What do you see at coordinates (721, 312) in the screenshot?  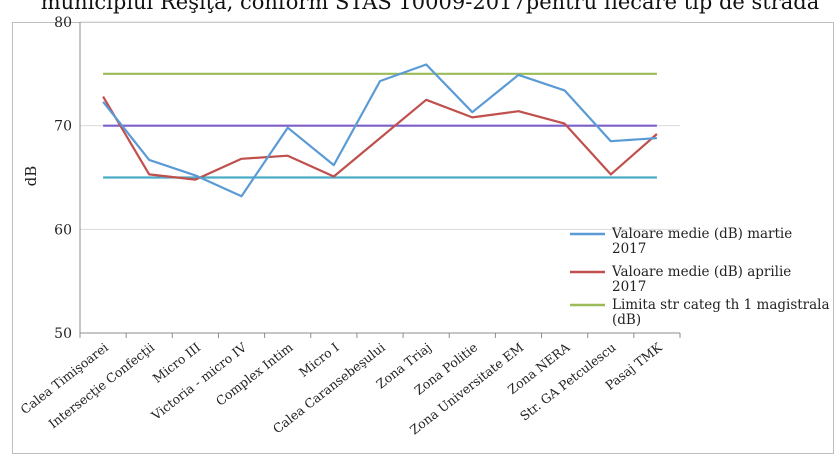 I see `legend-label: Limita str categ th 1 magistrala (dB)` at bounding box center [721, 312].